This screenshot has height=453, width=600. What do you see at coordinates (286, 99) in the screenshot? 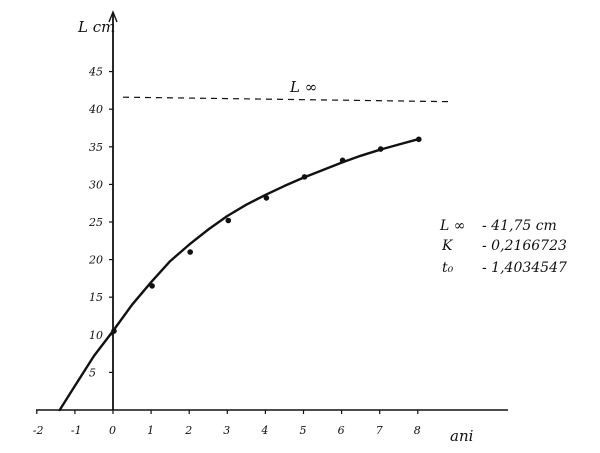
I see `asymptote-line` at bounding box center [286, 99].